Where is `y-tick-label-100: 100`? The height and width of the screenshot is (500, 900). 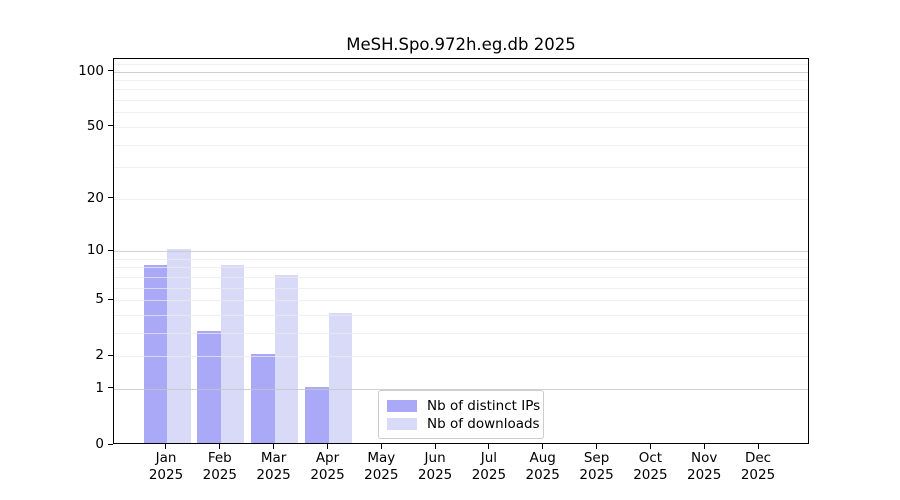
y-tick-label-100: 100 is located at coordinates (91, 70).